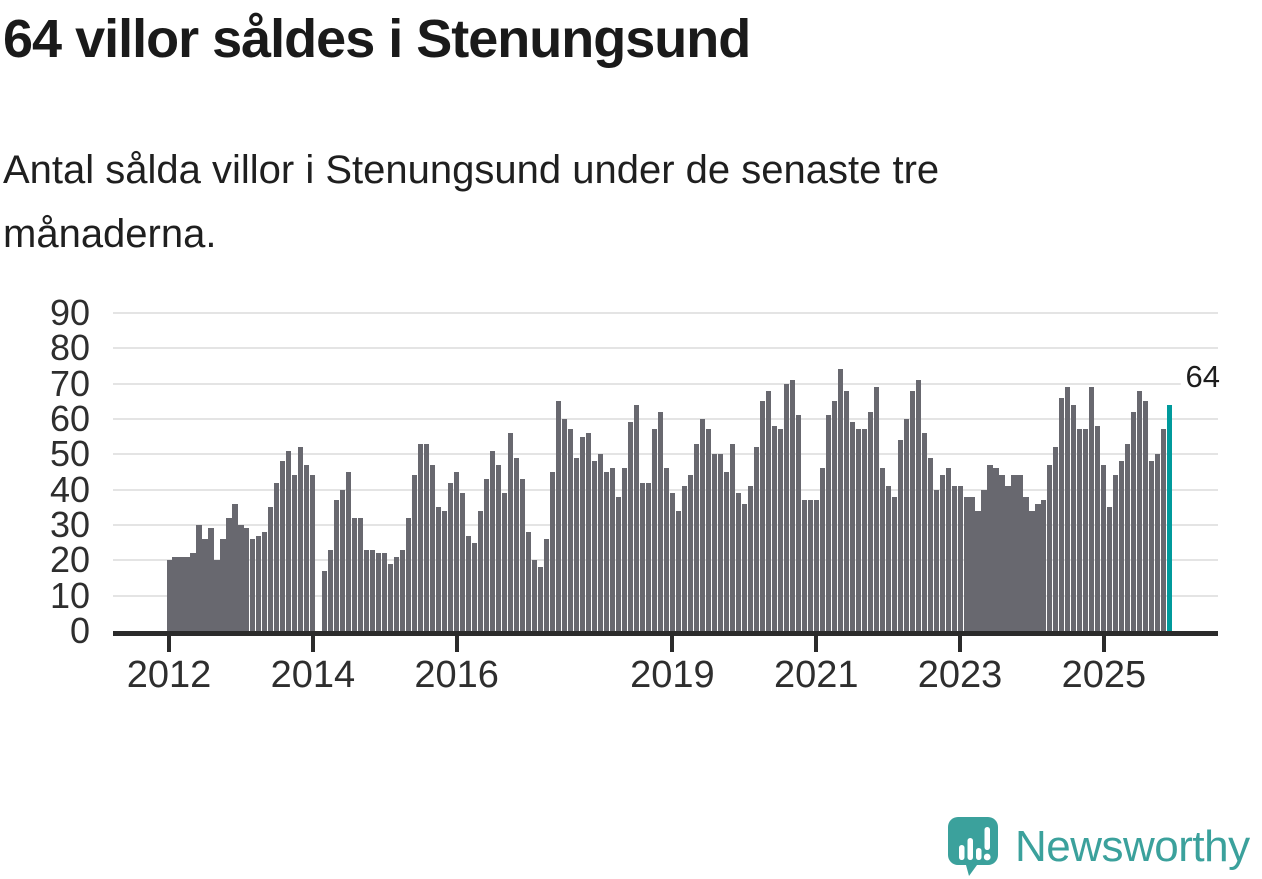 The height and width of the screenshot is (879, 1262). What do you see at coordinates (1170, 517) in the screenshot?
I see `highlighted-bar` at bounding box center [1170, 517].